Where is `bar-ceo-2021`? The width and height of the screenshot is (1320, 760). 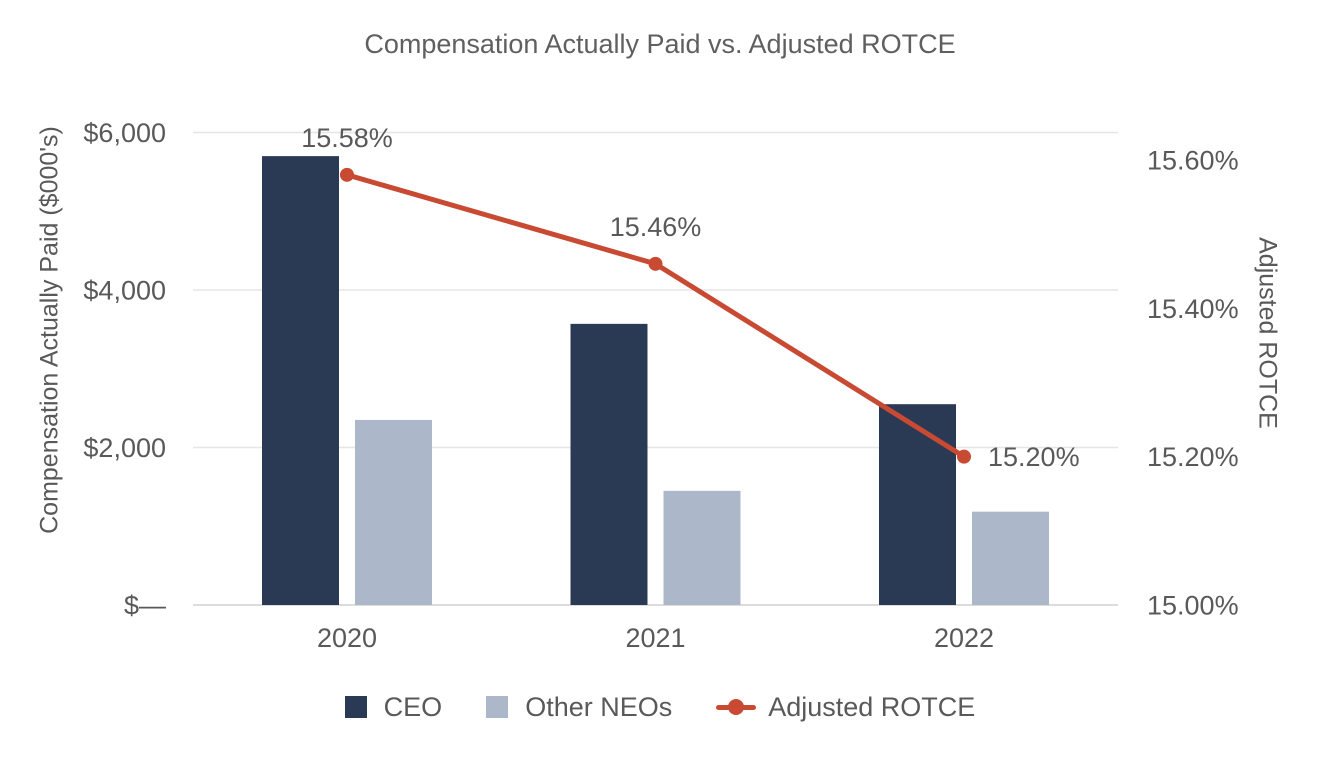
bar-ceo-2021 is located at coordinates (609, 464).